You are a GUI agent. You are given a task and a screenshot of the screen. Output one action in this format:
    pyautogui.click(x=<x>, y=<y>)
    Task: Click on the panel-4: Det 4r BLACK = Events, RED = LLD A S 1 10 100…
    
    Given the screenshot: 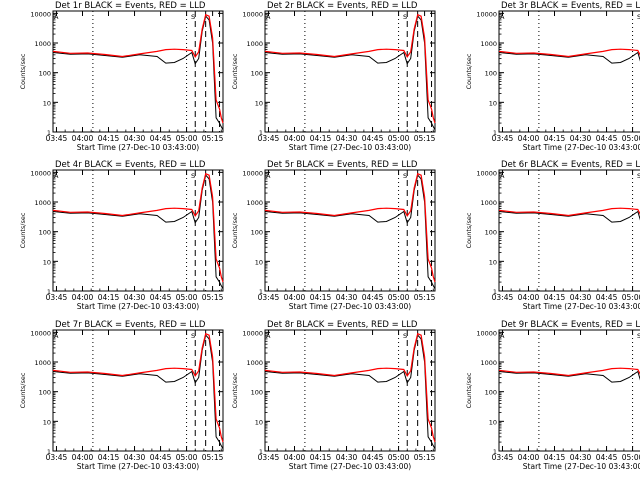 What is the action you would take?
    pyautogui.click(x=121, y=235)
    